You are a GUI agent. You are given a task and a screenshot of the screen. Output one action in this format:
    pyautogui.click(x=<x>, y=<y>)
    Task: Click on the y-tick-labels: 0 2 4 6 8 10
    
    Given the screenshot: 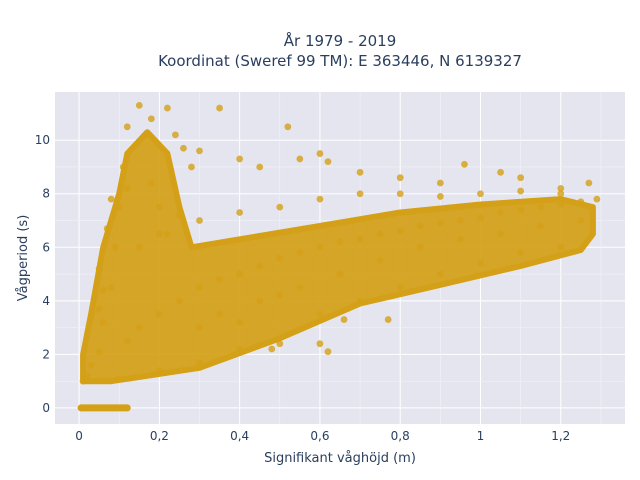 What is the action you would take?
    pyautogui.click(x=42, y=274)
    